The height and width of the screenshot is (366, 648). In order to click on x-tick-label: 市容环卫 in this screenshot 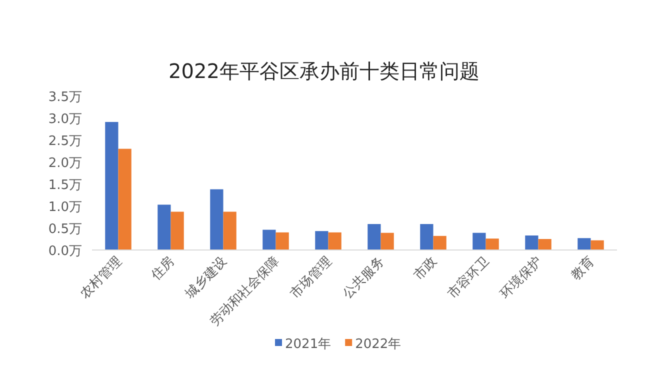, I will do `click(468, 278)`.